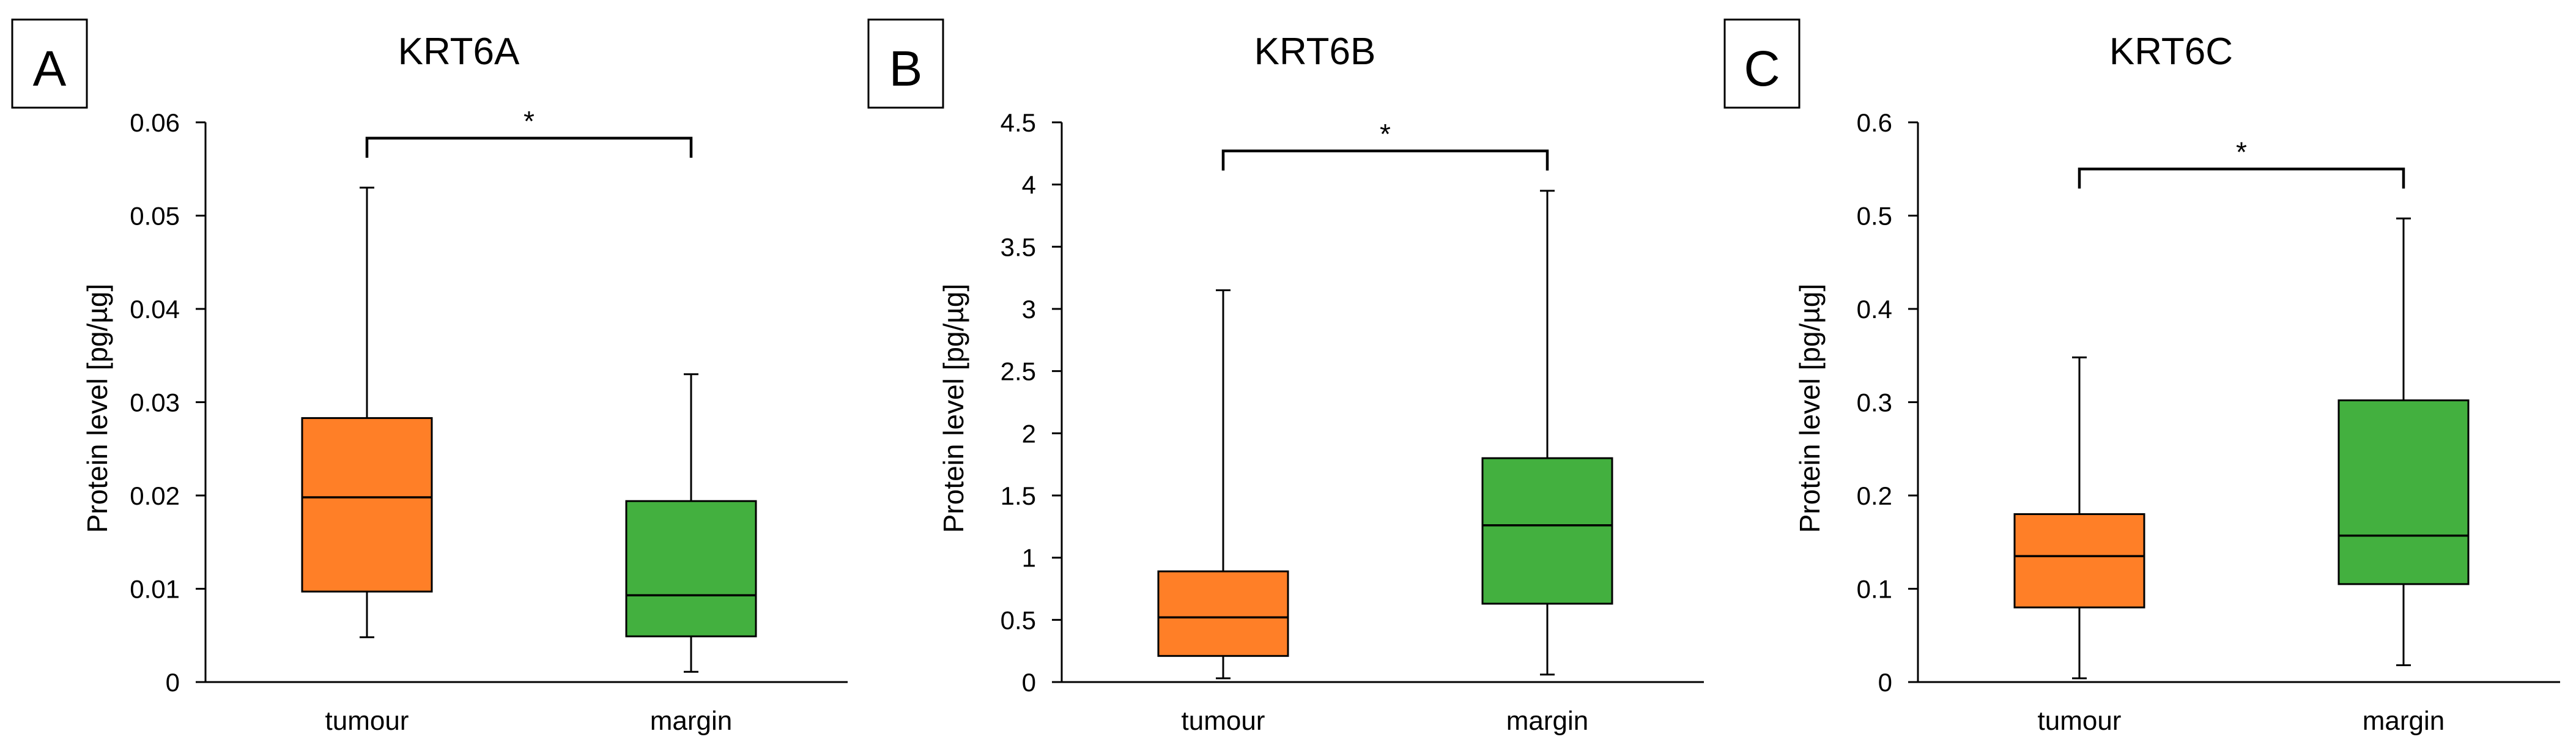 The width and height of the screenshot is (2576, 742). Describe the element at coordinates (906, 69) in the screenshot. I see `panel-label: B` at that location.